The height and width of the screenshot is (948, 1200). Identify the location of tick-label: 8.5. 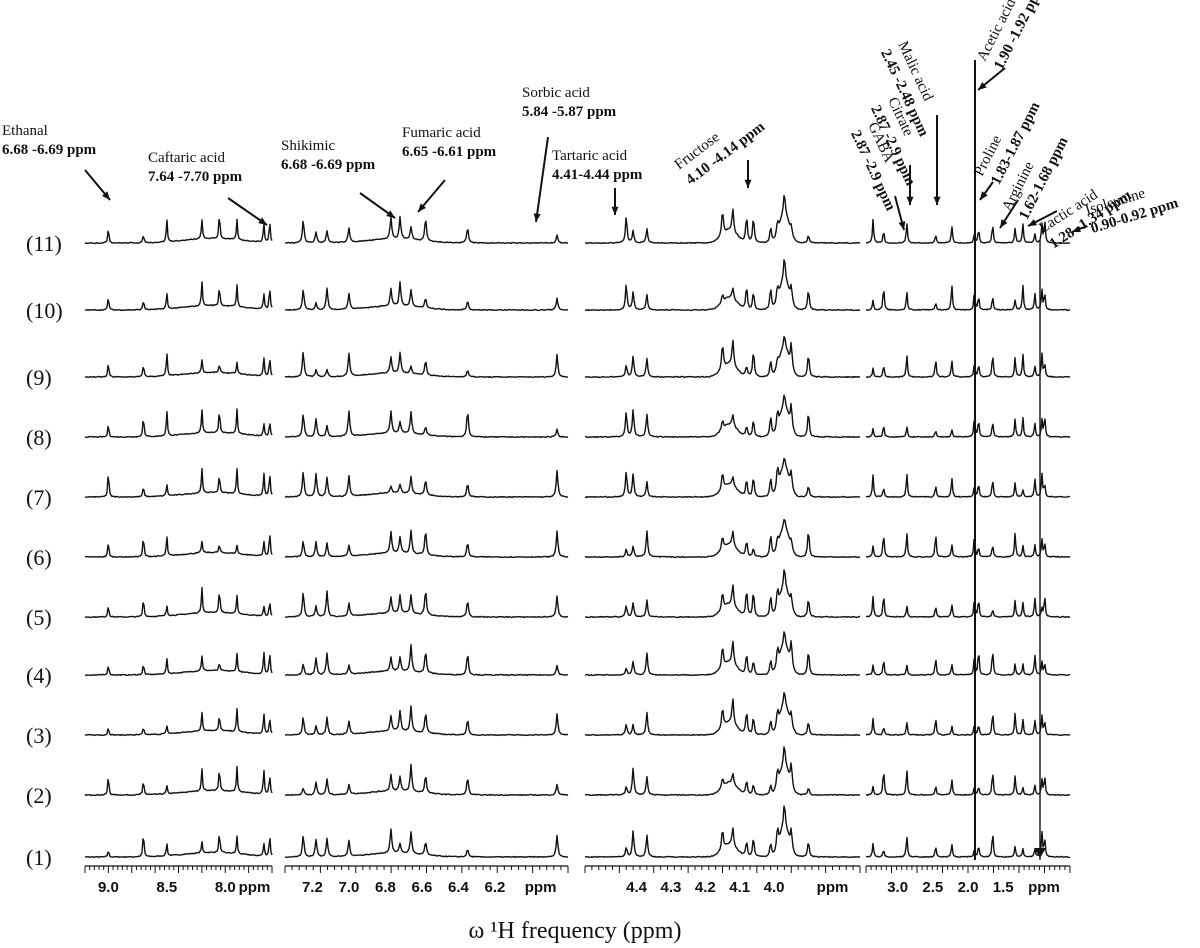
(166, 887).